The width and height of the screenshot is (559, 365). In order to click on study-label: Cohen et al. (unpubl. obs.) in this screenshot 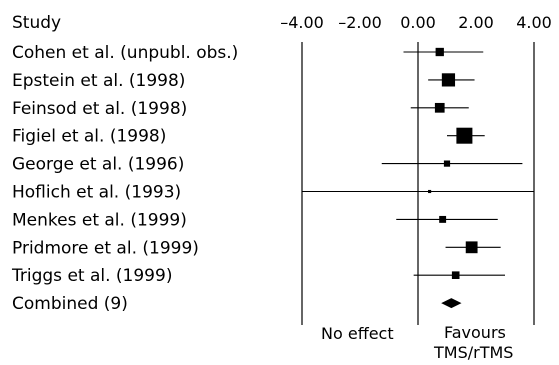, I will do `click(125, 53)`.